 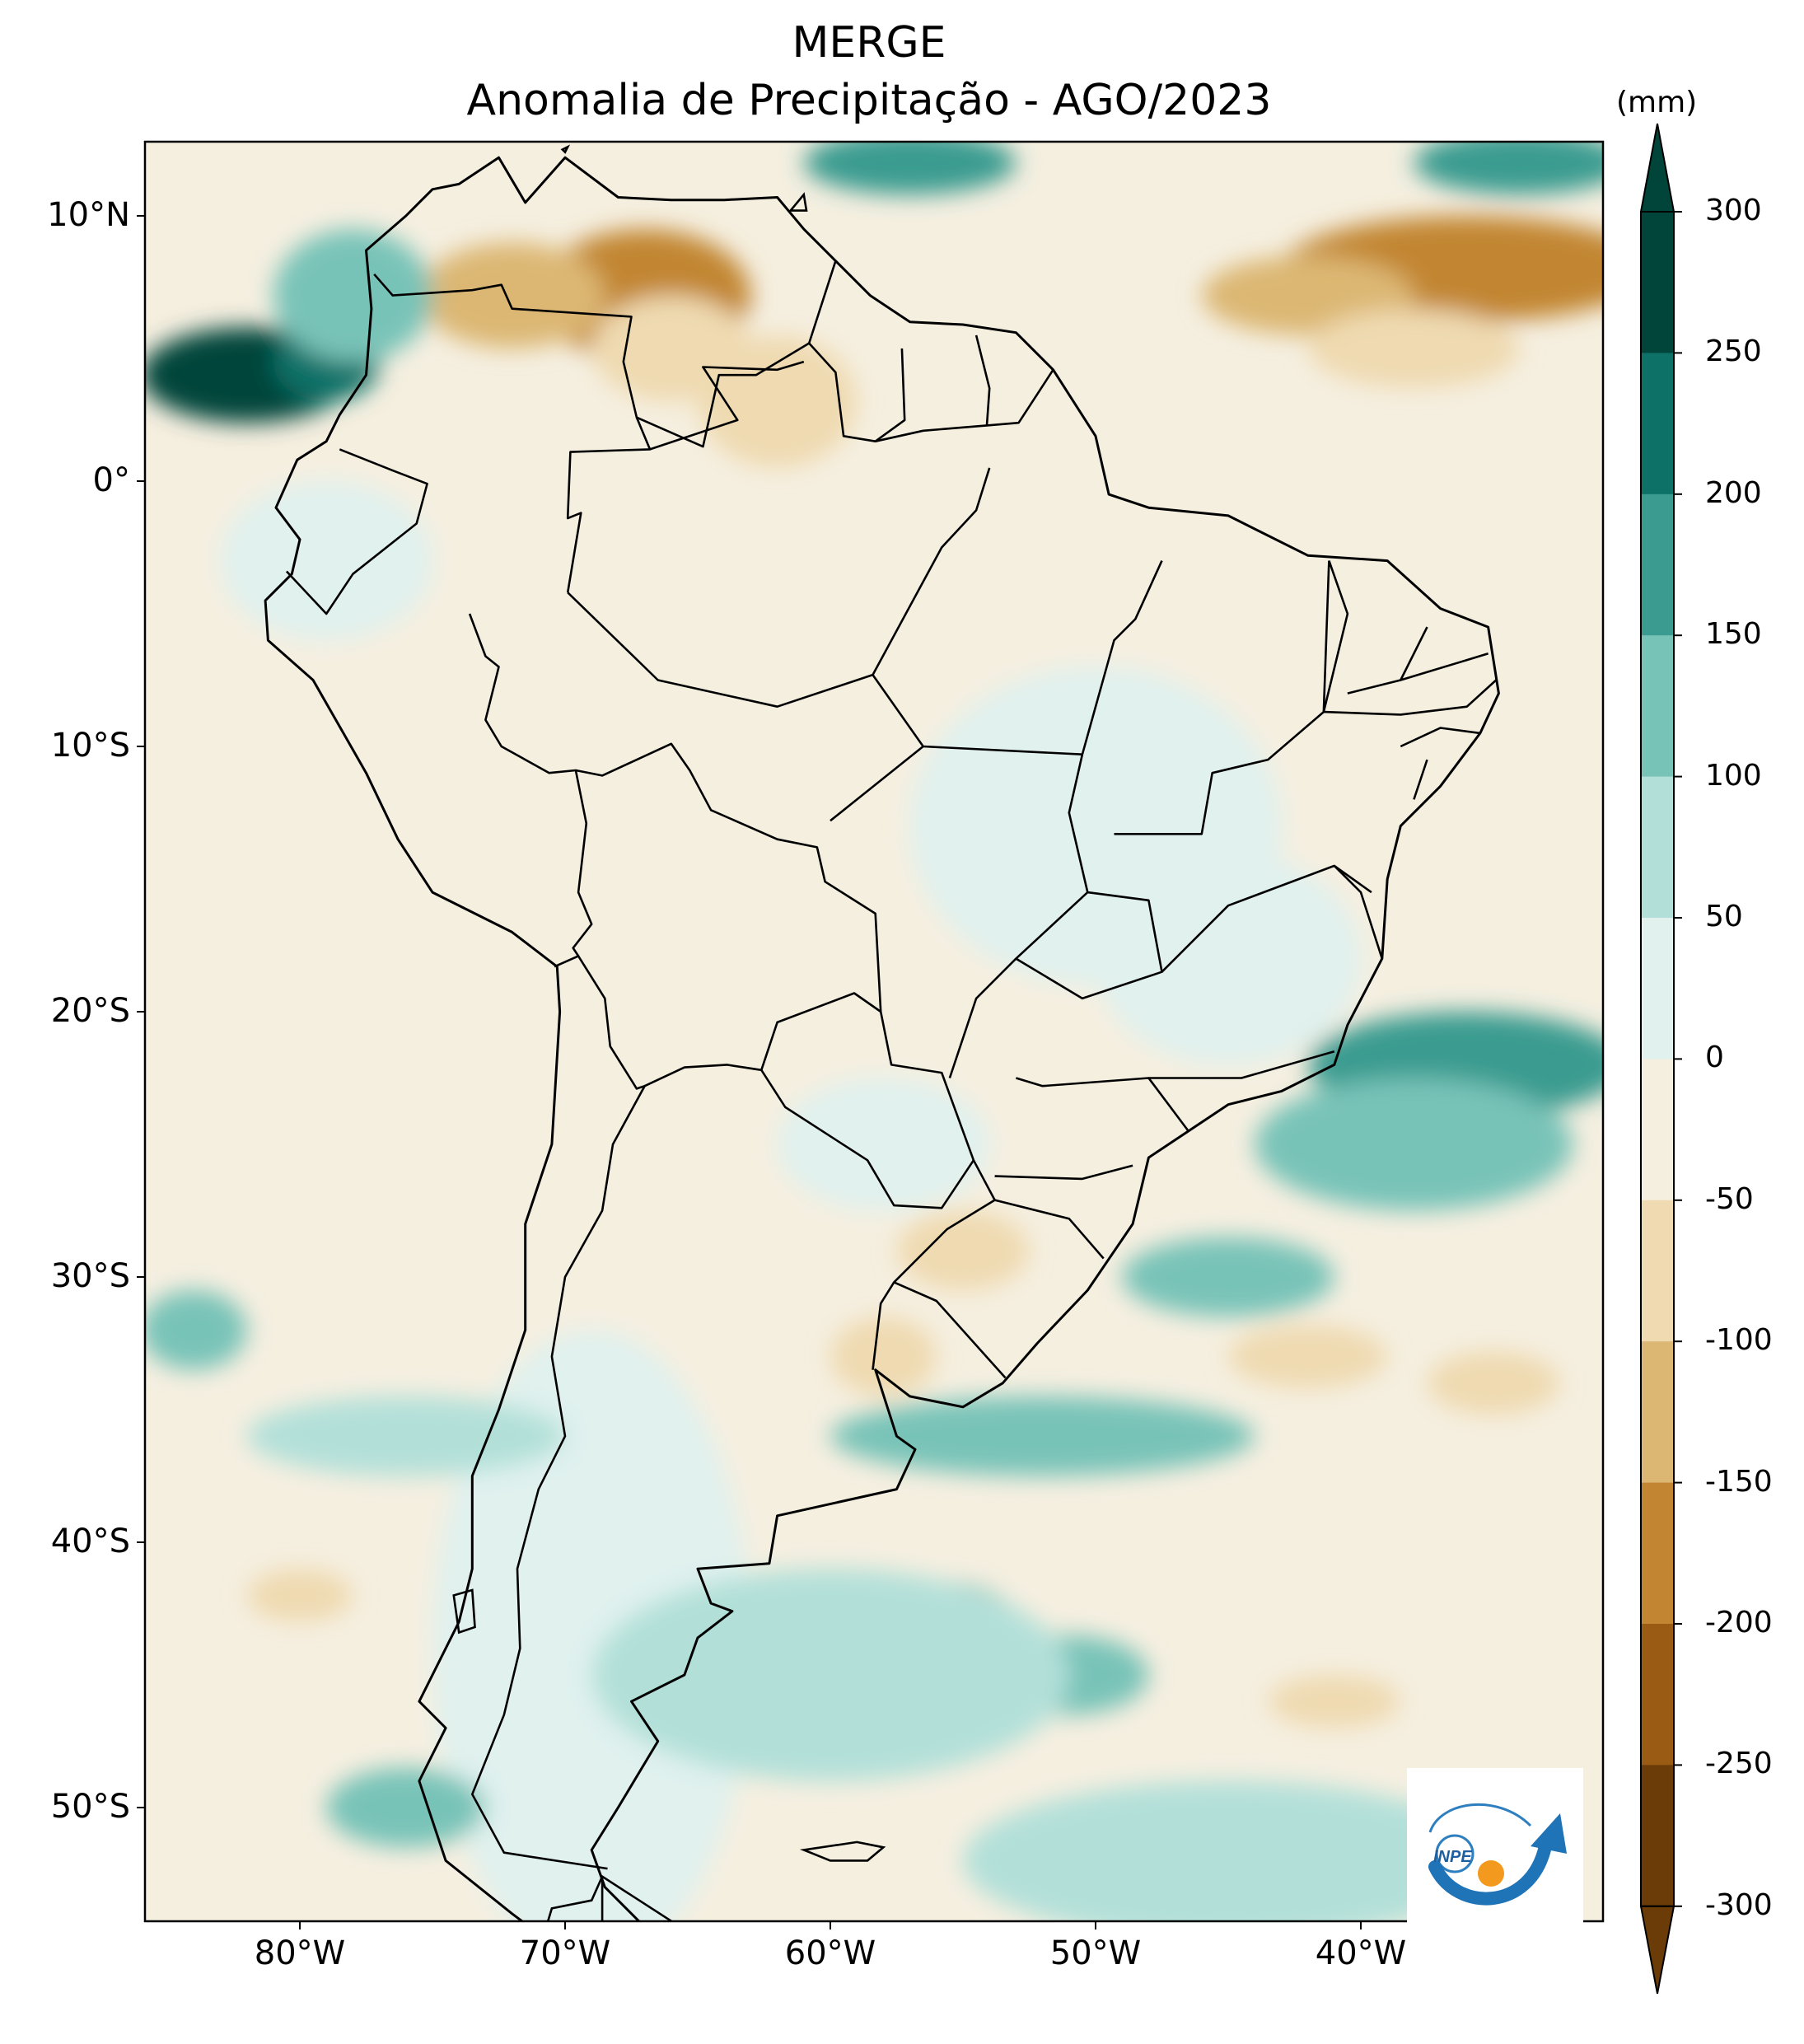 I want to click on lat-tick-label: 10°S, so click(x=90, y=746).